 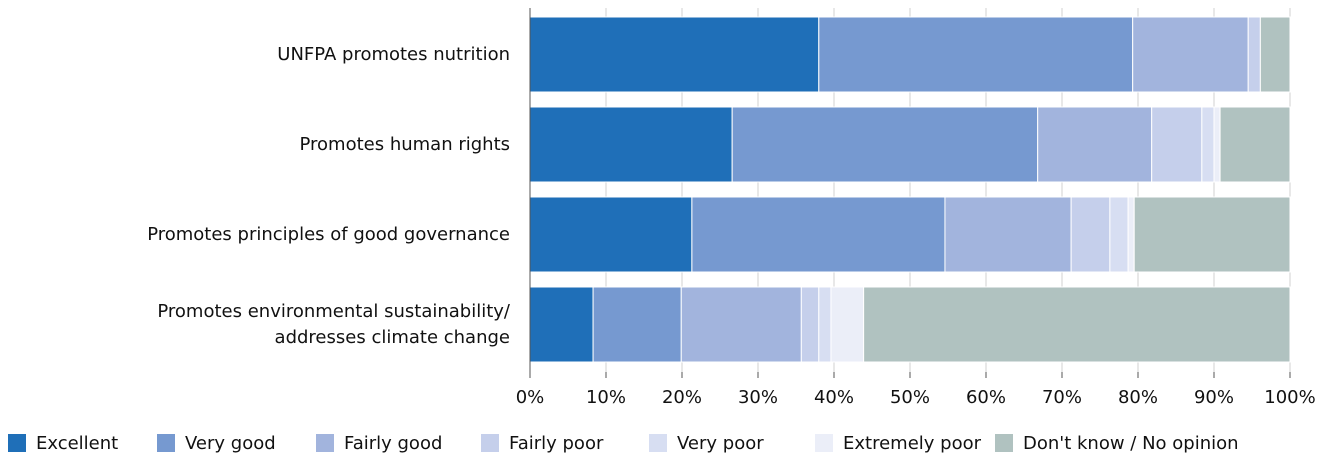 What do you see at coordinates (986, 397) in the screenshot?
I see `x-tick-label: 60%` at bounding box center [986, 397].